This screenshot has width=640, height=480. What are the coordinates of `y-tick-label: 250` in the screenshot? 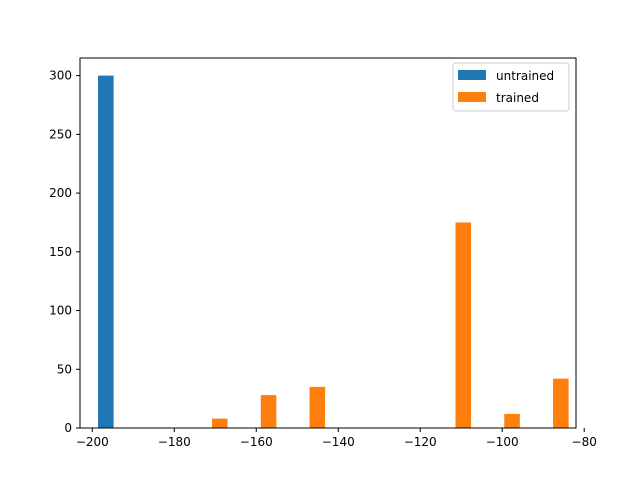 It's located at (60, 134).